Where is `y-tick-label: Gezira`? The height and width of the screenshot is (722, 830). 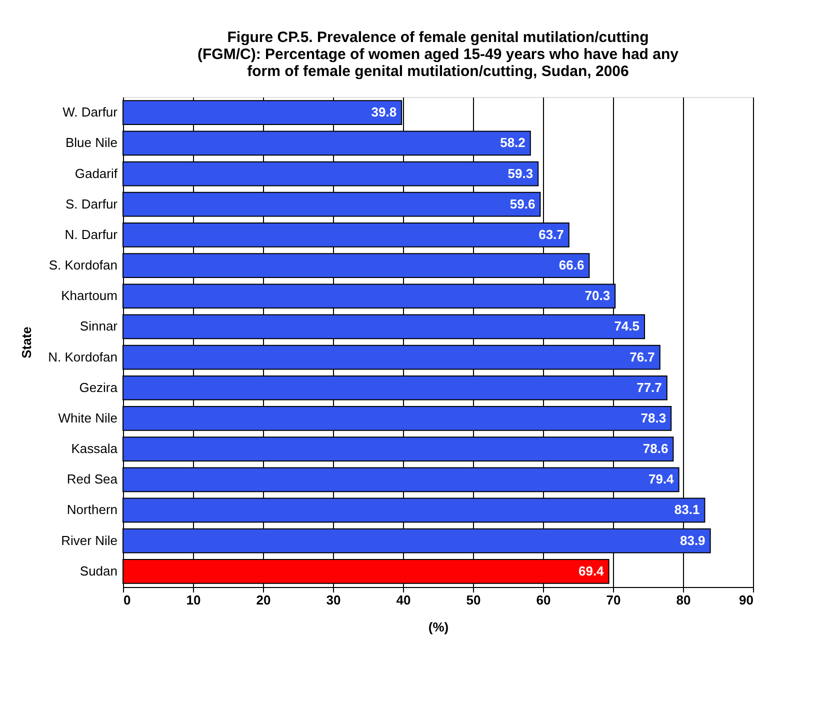
y-tick-label: Gezira is located at coordinates (98, 387).